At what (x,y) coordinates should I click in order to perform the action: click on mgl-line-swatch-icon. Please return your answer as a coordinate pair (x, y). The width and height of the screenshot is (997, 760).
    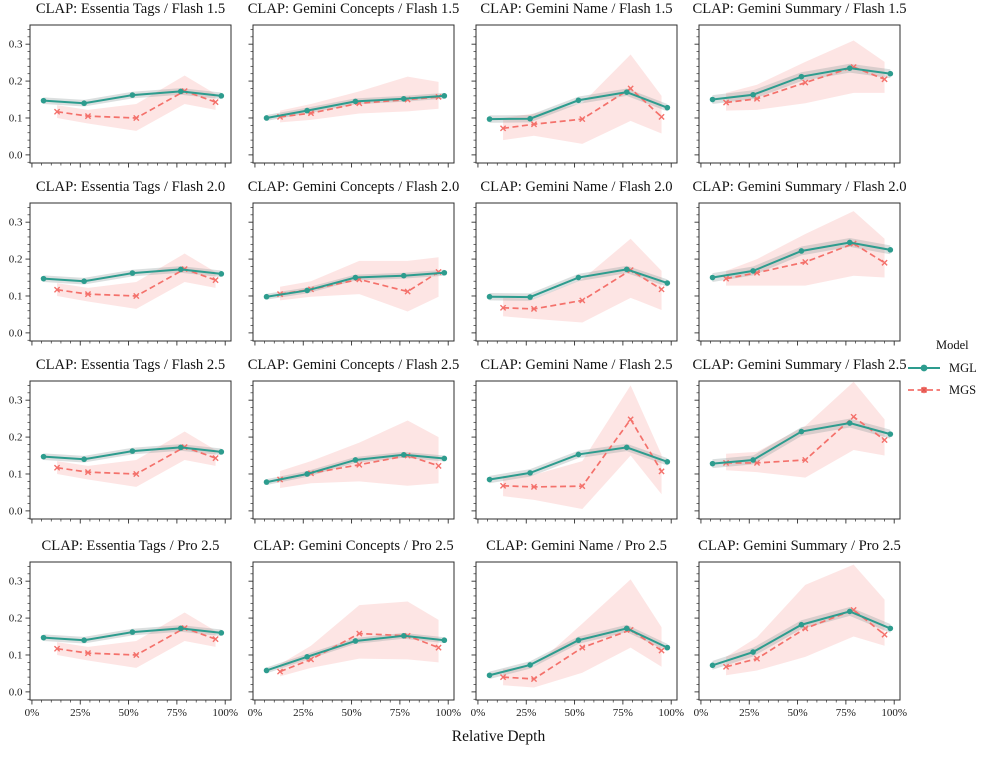
    Looking at the image, I should click on (924, 368).